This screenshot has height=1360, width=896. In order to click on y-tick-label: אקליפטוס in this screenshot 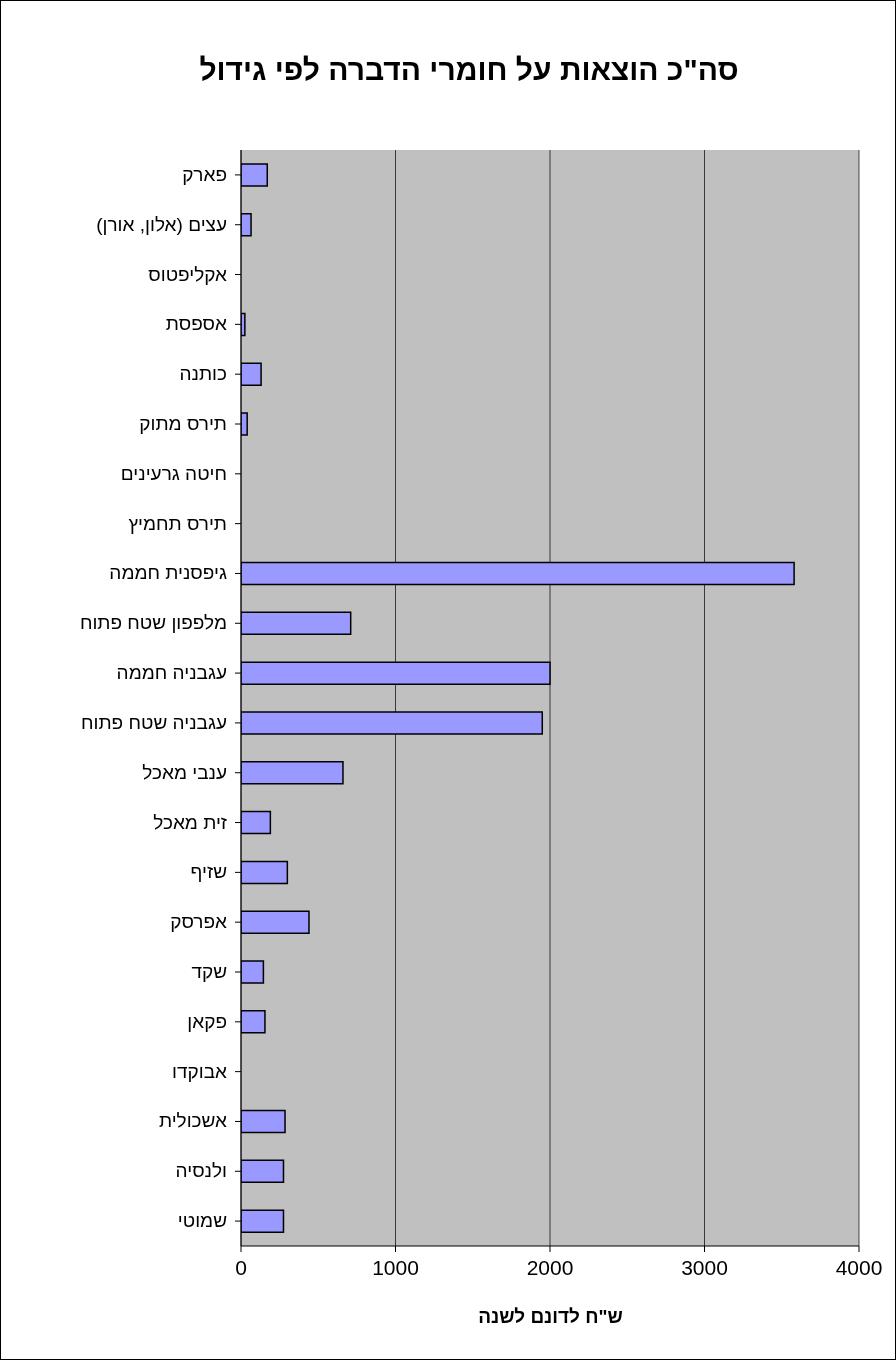, I will do `click(188, 274)`.